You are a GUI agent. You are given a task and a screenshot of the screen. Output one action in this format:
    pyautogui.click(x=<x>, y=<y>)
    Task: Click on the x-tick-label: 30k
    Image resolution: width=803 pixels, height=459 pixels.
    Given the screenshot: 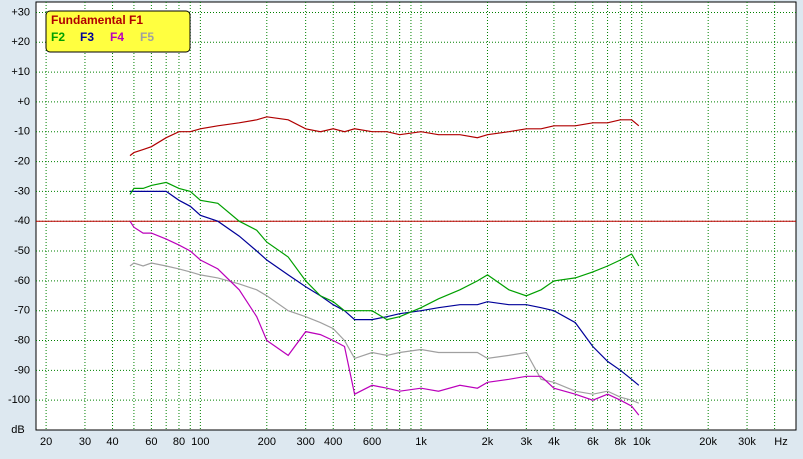 What is the action you would take?
    pyautogui.click(x=747, y=442)
    